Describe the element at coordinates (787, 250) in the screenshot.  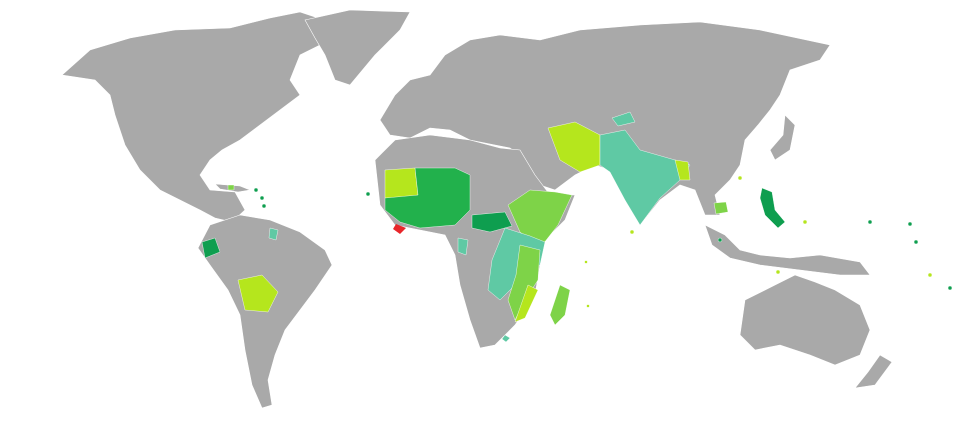
I see `indonesia` at that location.